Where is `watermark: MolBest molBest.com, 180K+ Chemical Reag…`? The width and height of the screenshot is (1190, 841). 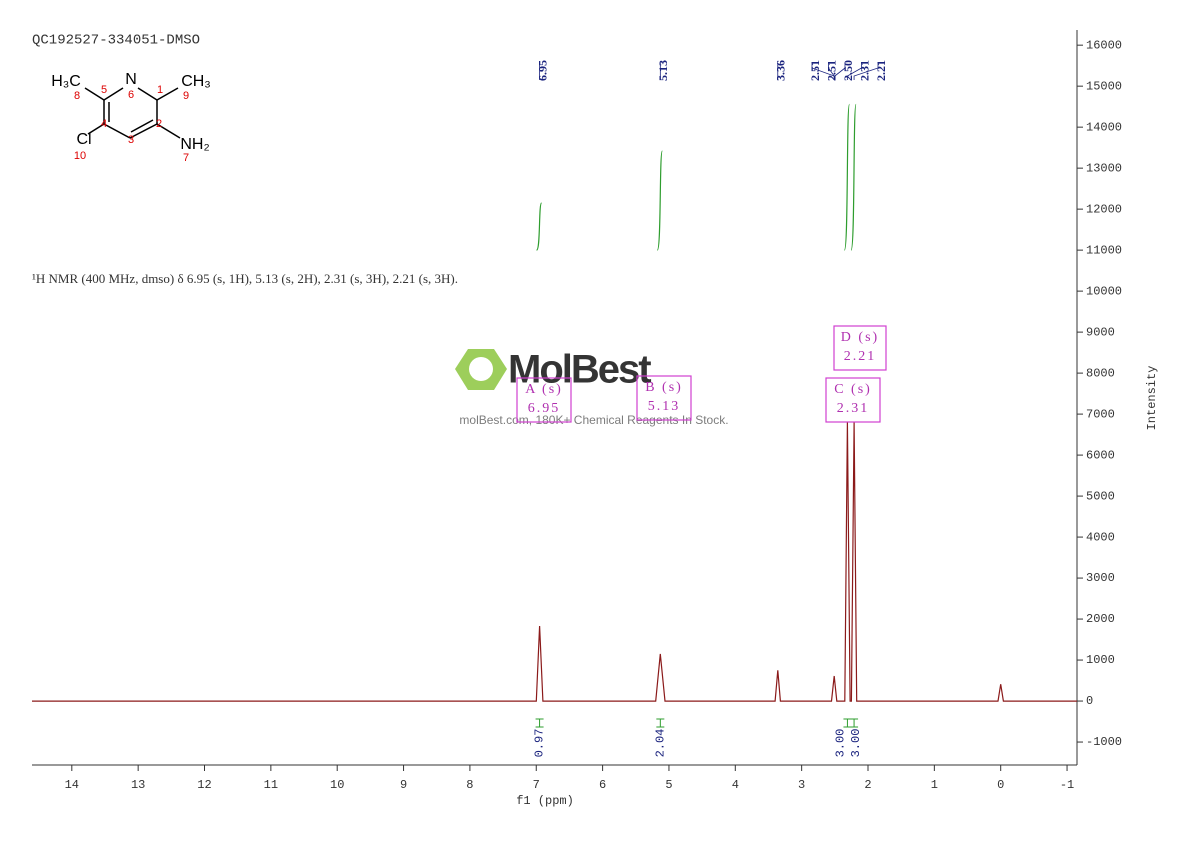
watermark: MolBest molBest.com, 180K+ Chemical Reag… is located at coordinates (592, 387).